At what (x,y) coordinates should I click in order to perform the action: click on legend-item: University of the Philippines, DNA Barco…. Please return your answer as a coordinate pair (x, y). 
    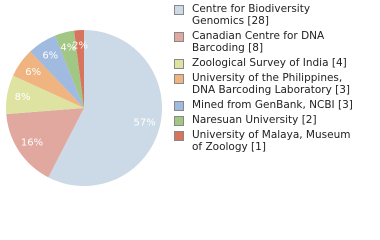
    Looking at the image, I should click on (274, 84).